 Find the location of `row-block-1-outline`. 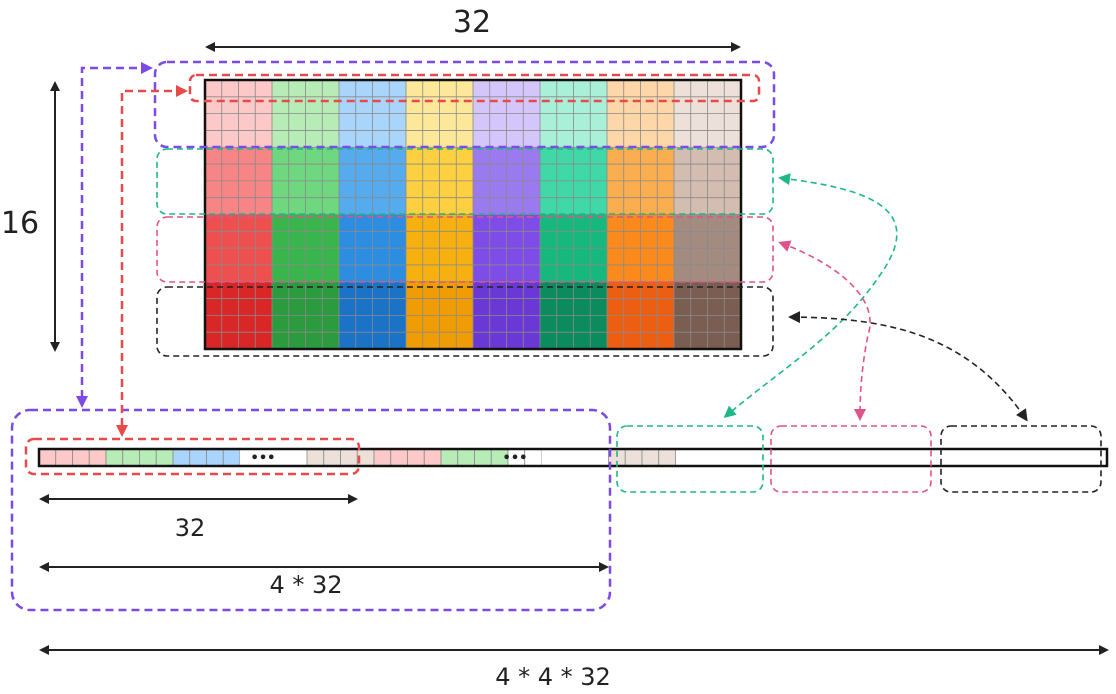

row-block-1-outline is located at coordinates (464, 104).